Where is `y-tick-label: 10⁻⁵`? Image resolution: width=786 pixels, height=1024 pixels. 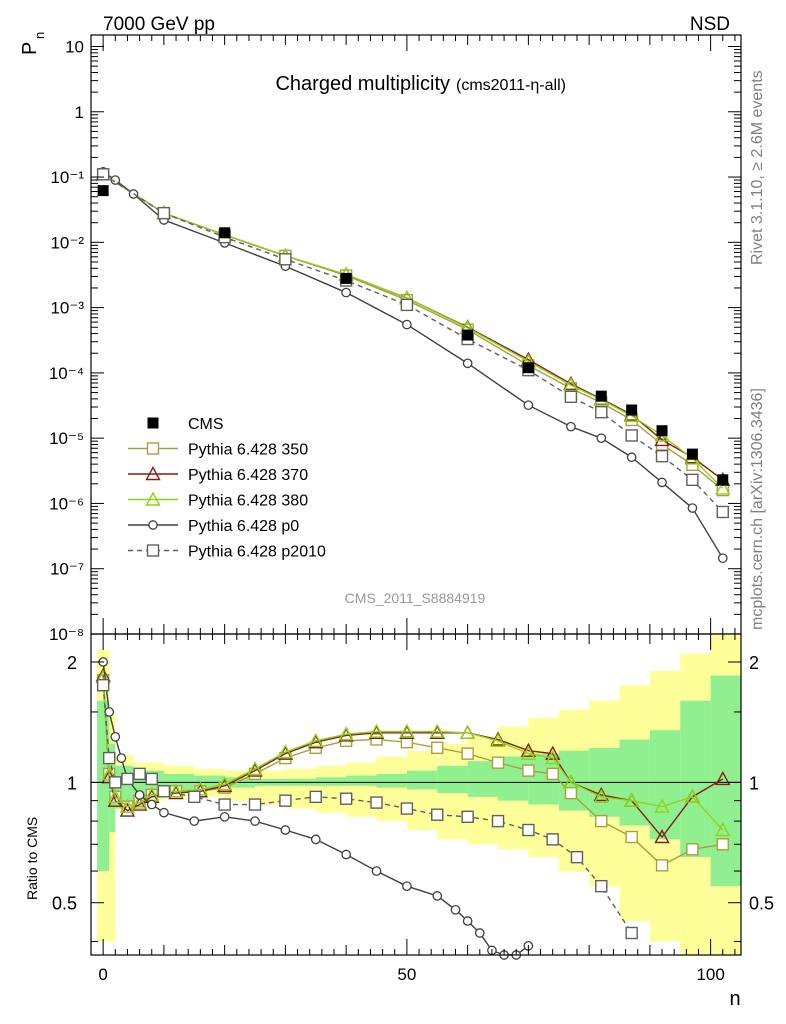
y-tick-label: 10⁻⁵ is located at coordinates (66, 438).